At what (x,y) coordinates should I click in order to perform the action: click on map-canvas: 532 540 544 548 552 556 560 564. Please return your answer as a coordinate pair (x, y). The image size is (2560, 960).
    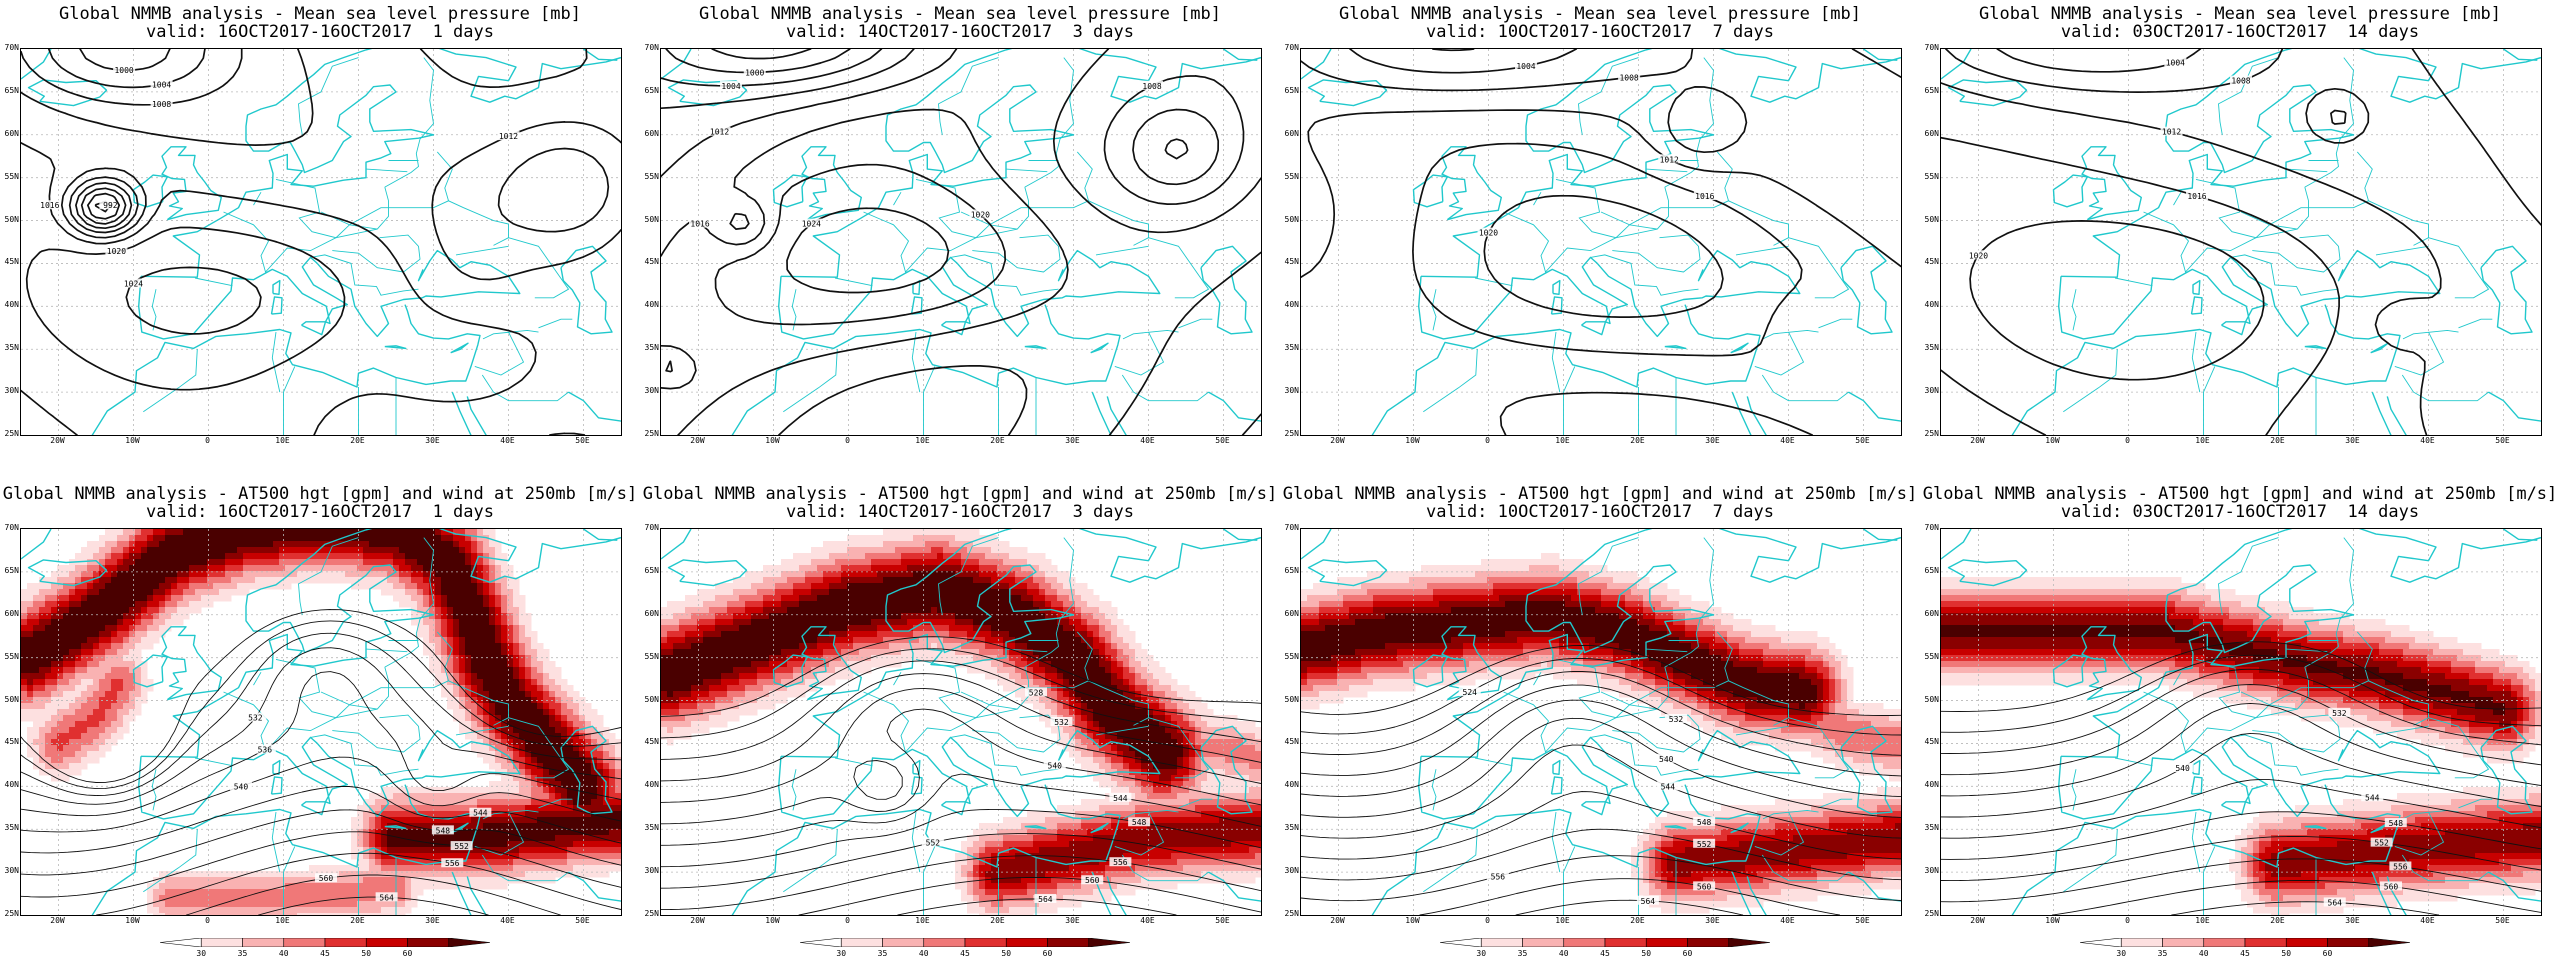
    Looking at the image, I should click on (2241, 722).